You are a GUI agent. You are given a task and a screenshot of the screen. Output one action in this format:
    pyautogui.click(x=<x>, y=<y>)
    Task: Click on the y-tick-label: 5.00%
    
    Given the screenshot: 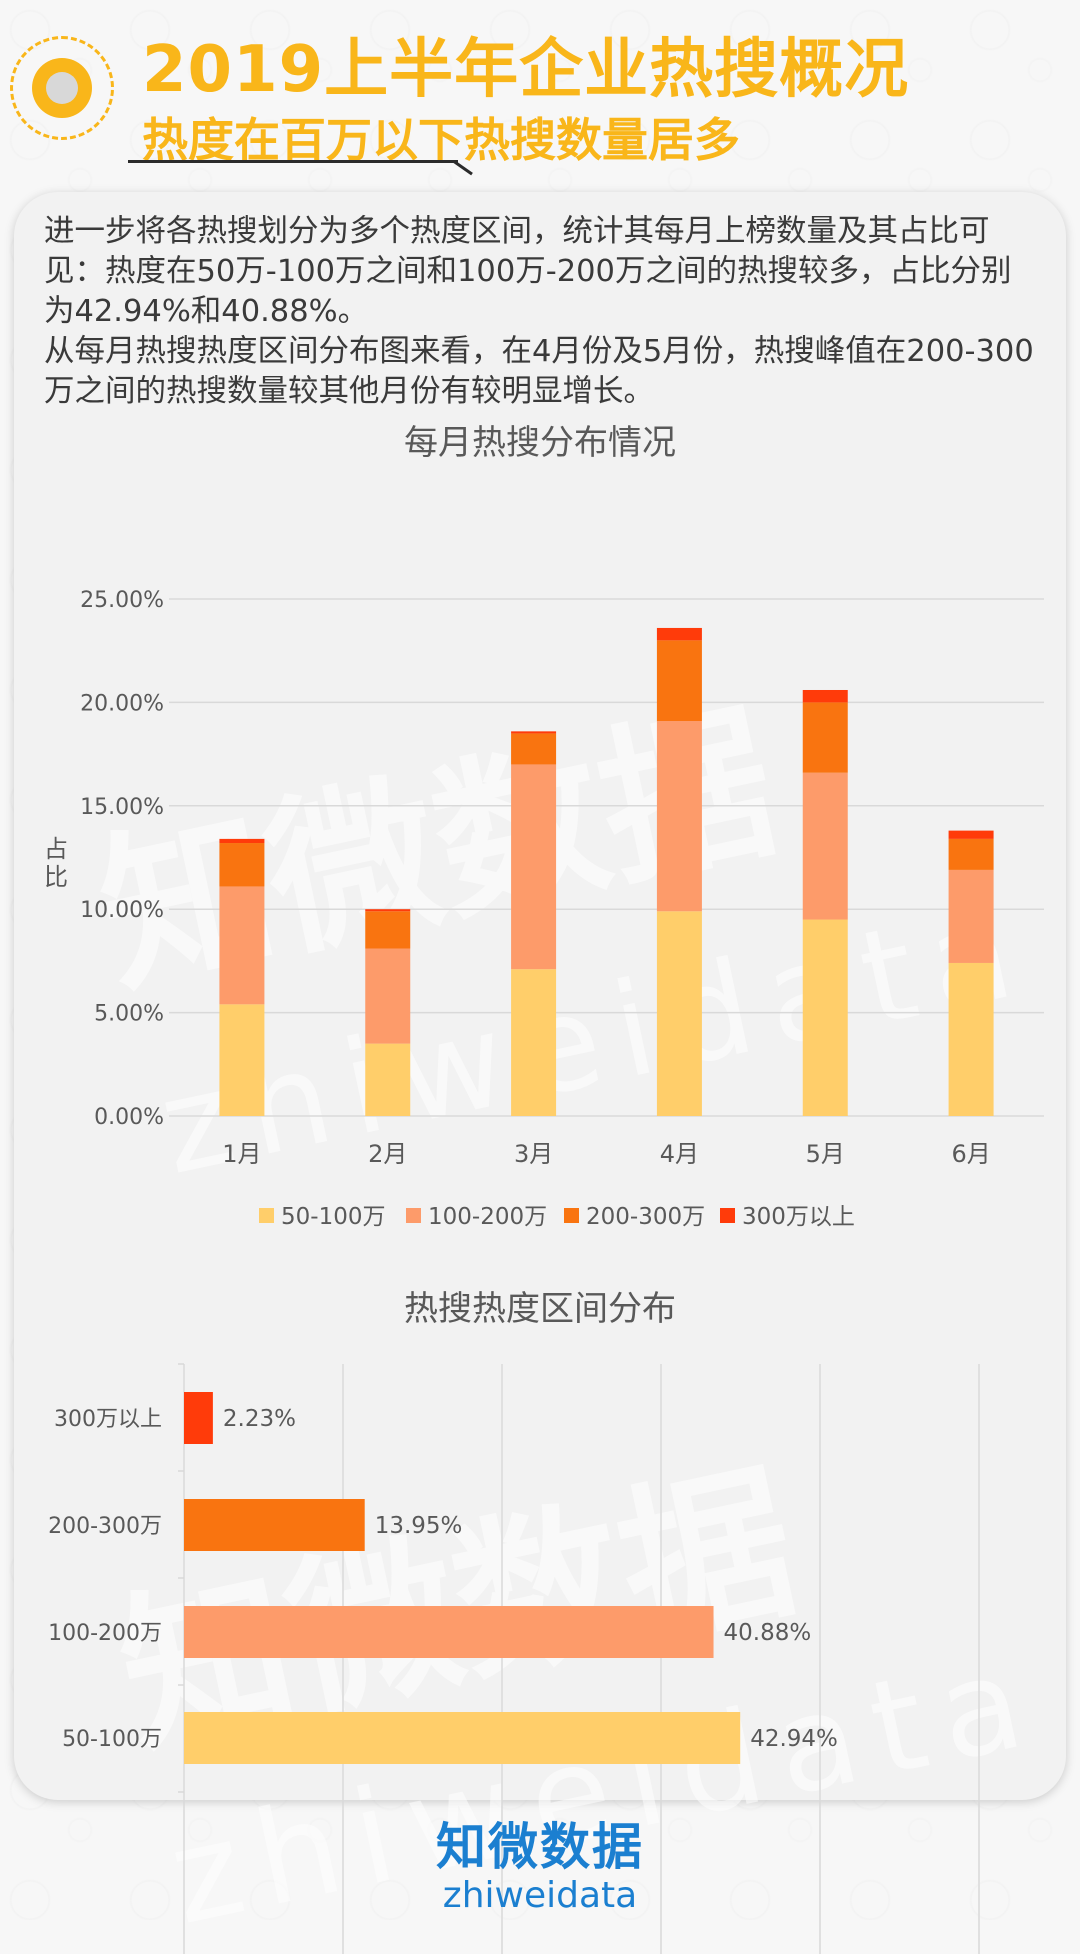 What is the action you would take?
    pyautogui.click(x=129, y=1014)
    